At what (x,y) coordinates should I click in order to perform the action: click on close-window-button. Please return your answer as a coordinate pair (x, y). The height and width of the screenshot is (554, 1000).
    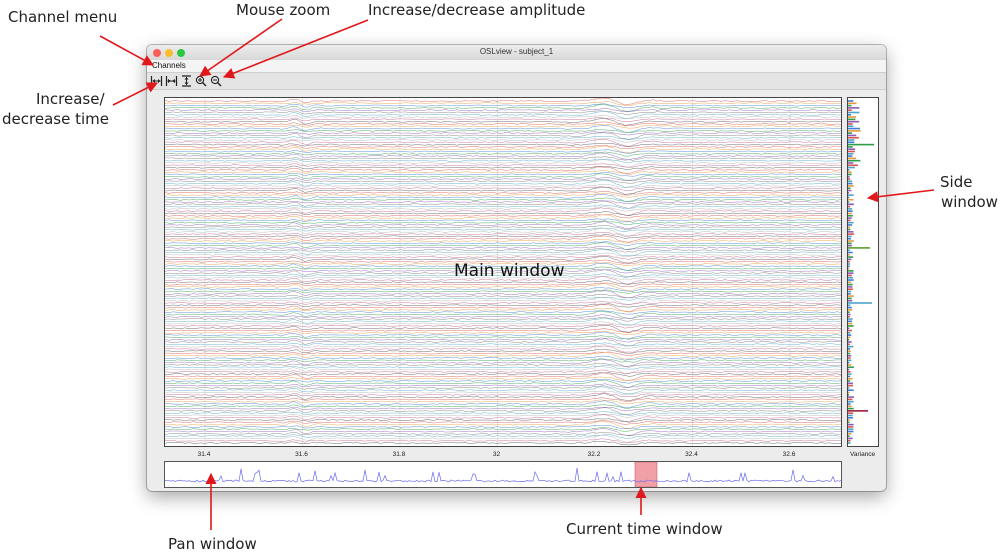
    Looking at the image, I should click on (157, 53).